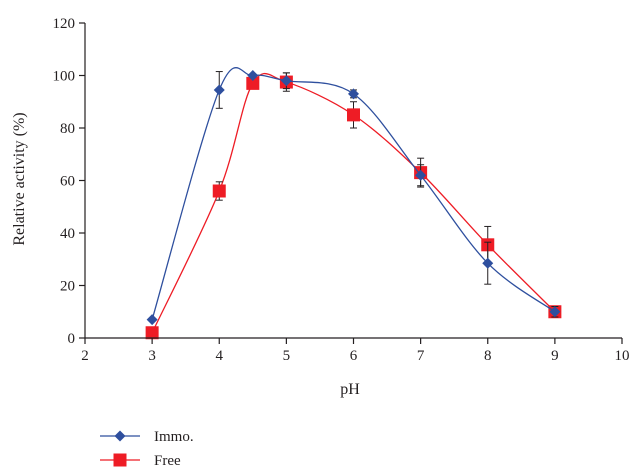  Describe the element at coordinates (64, 77) in the screenshot. I see `y-tick-label: 100` at that location.